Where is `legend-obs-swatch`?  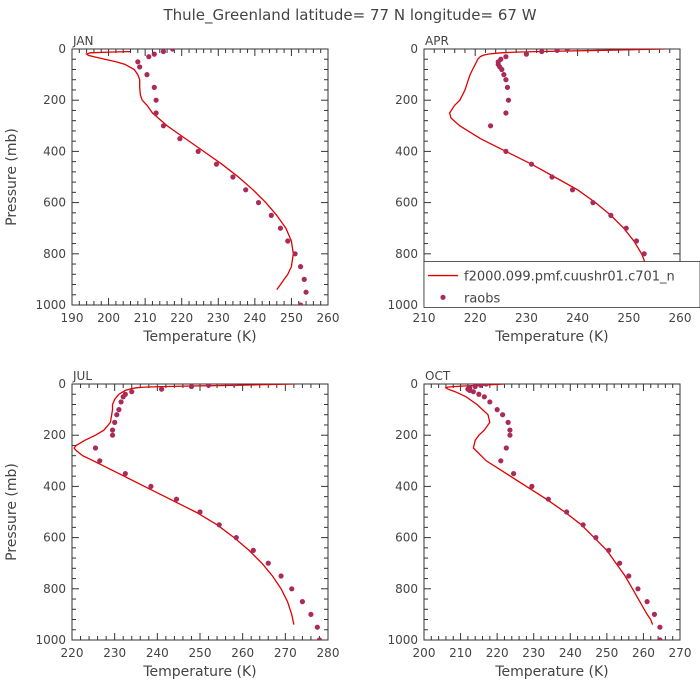 legend-obs-swatch is located at coordinates (443, 297).